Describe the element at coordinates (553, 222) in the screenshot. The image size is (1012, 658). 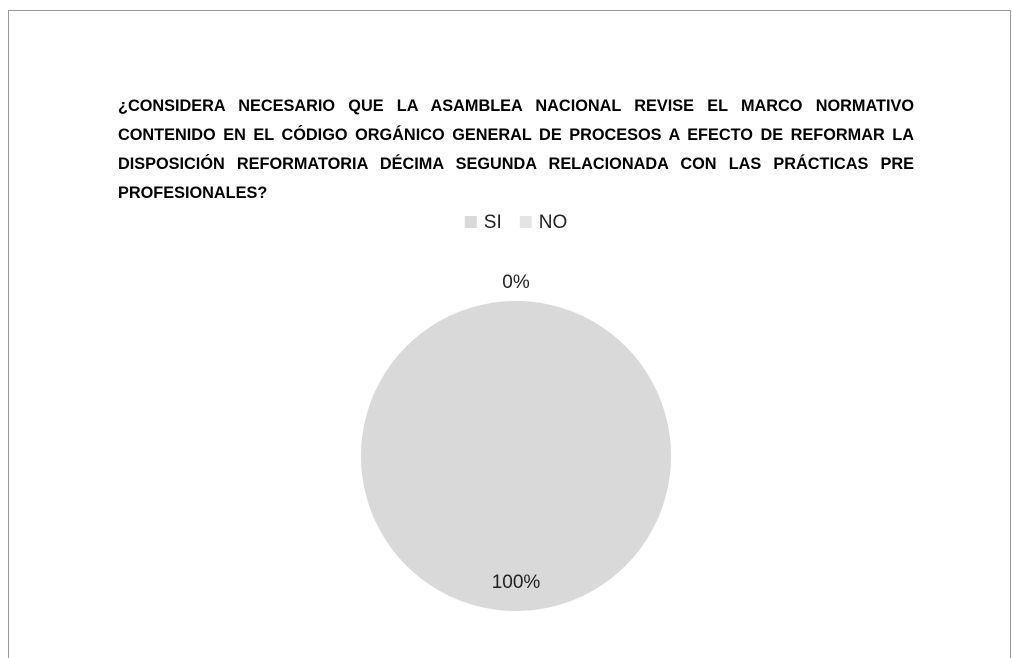
I see `legend-label: NO` at that location.